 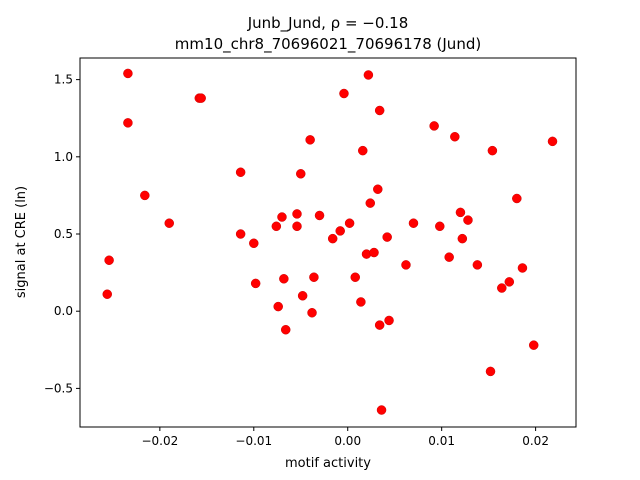 What do you see at coordinates (63, 80) in the screenshot?
I see `y-tick-label: 1.5` at bounding box center [63, 80].